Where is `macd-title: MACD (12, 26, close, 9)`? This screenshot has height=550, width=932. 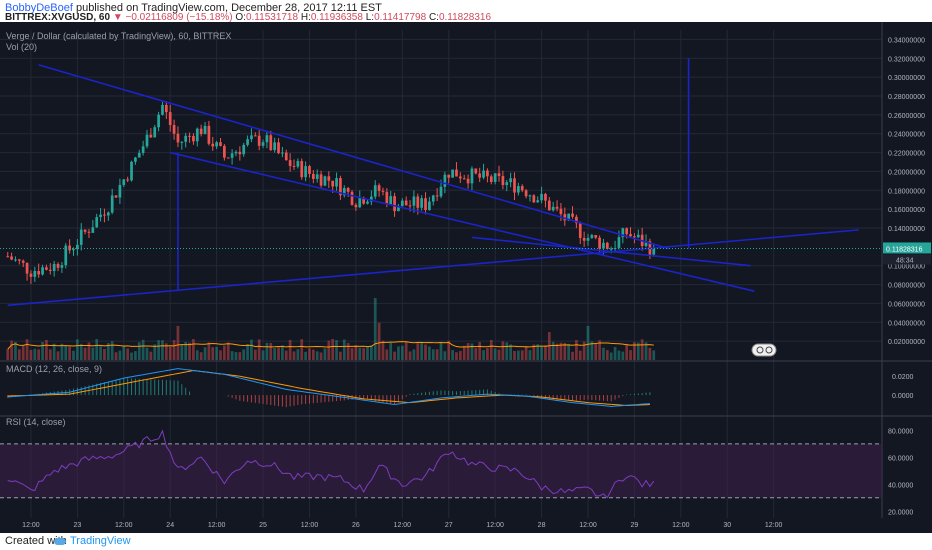 macd-title: MACD (12, 26, close, 9) is located at coordinates (54, 369).